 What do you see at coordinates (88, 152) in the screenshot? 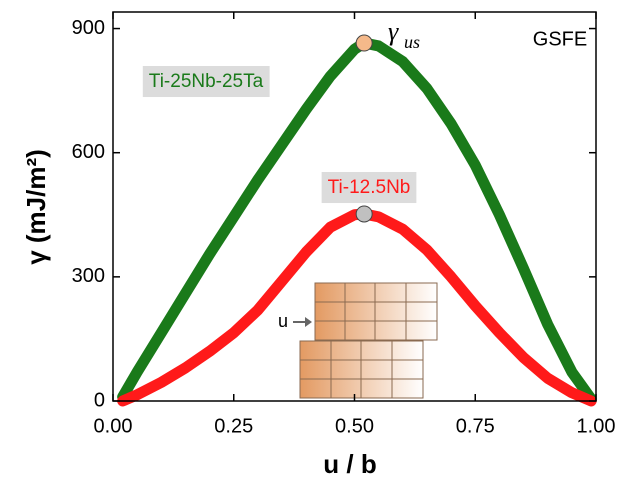
I see `y-tick-label: 600` at bounding box center [88, 152].